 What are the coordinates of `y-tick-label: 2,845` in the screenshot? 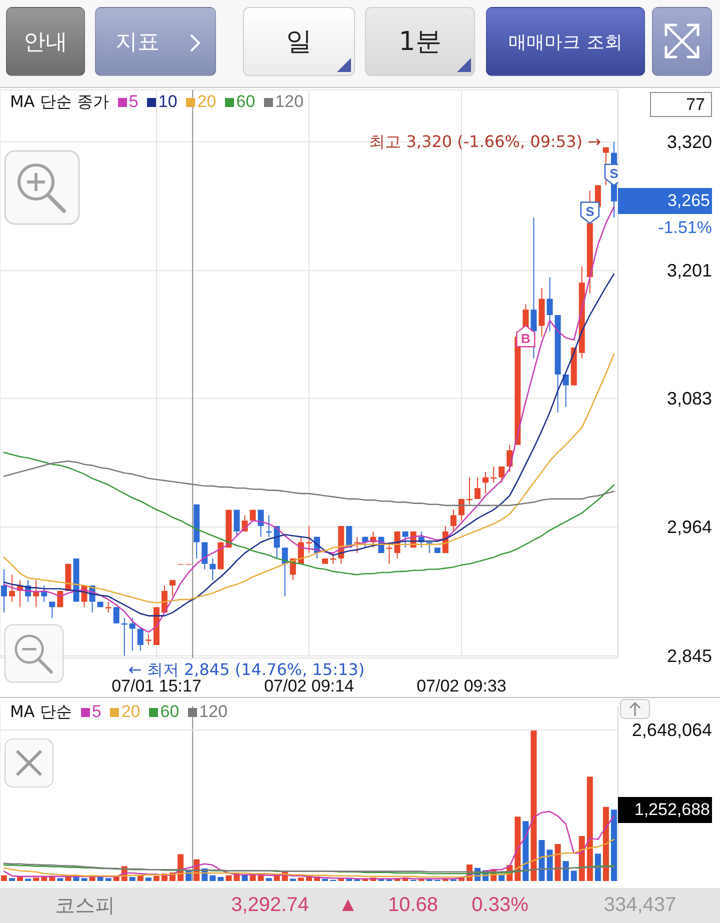 It's located at (689, 656).